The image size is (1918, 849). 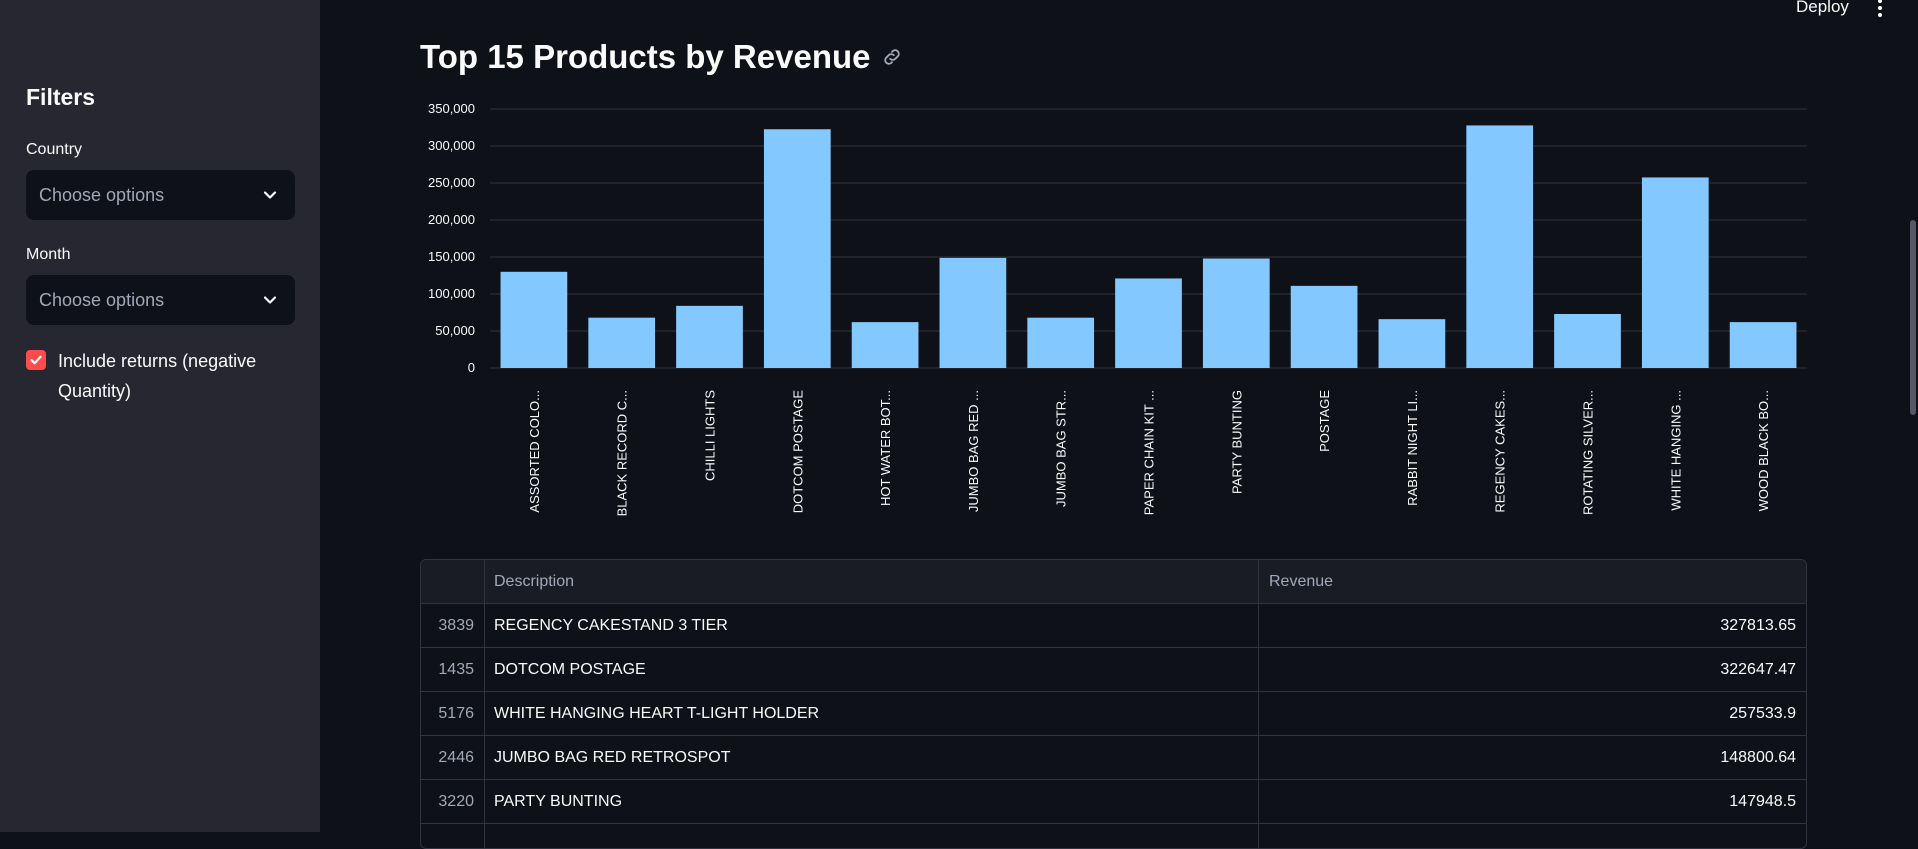 I want to click on checkmark-icon, so click(x=36, y=360).